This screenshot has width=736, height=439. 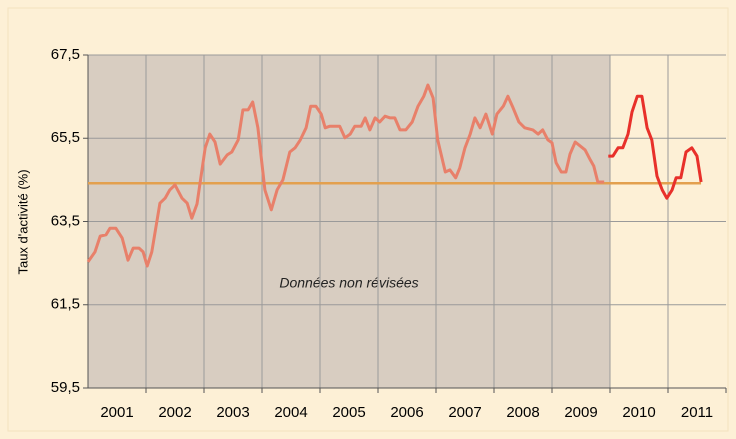 What do you see at coordinates (522, 412) in the screenshot?
I see `x-tick-label: 2008` at bounding box center [522, 412].